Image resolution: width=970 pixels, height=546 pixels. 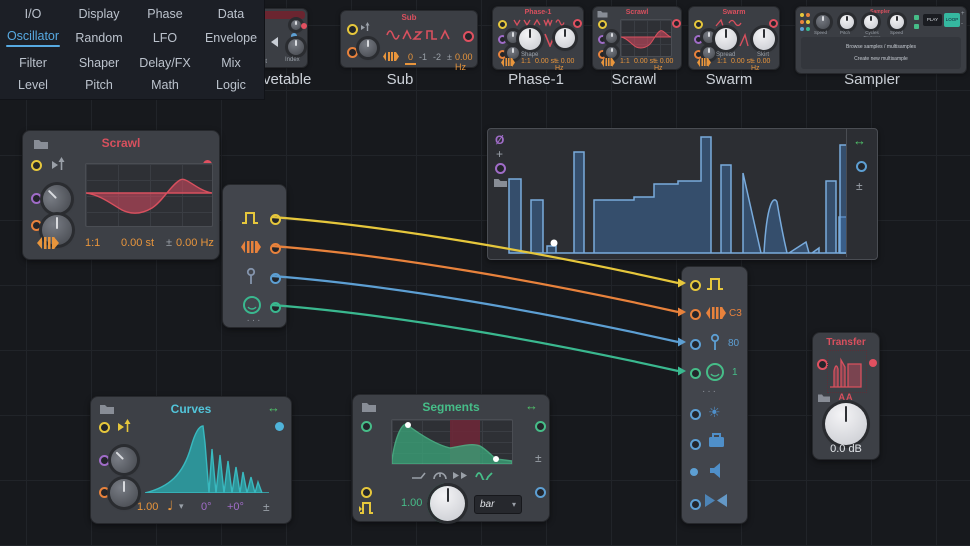 What do you see at coordinates (231, 14) in the screenshot?
I see `menu-item-data: Data` at bounding box center [231, 14].